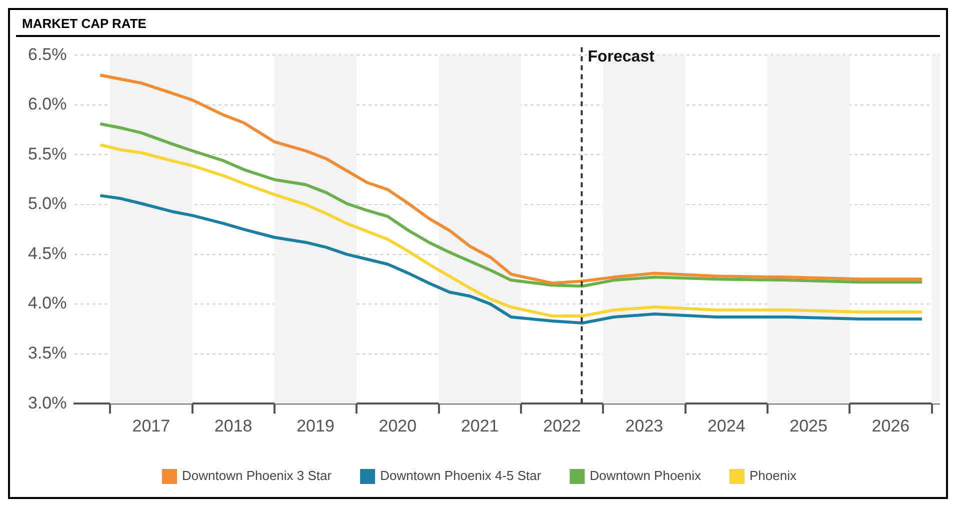 The image size is (956, 517). What do you see at coordinates (47, 402) in the screenshot?
I see `y-tick-label: 3.0%` at bounding box center [47, 402].